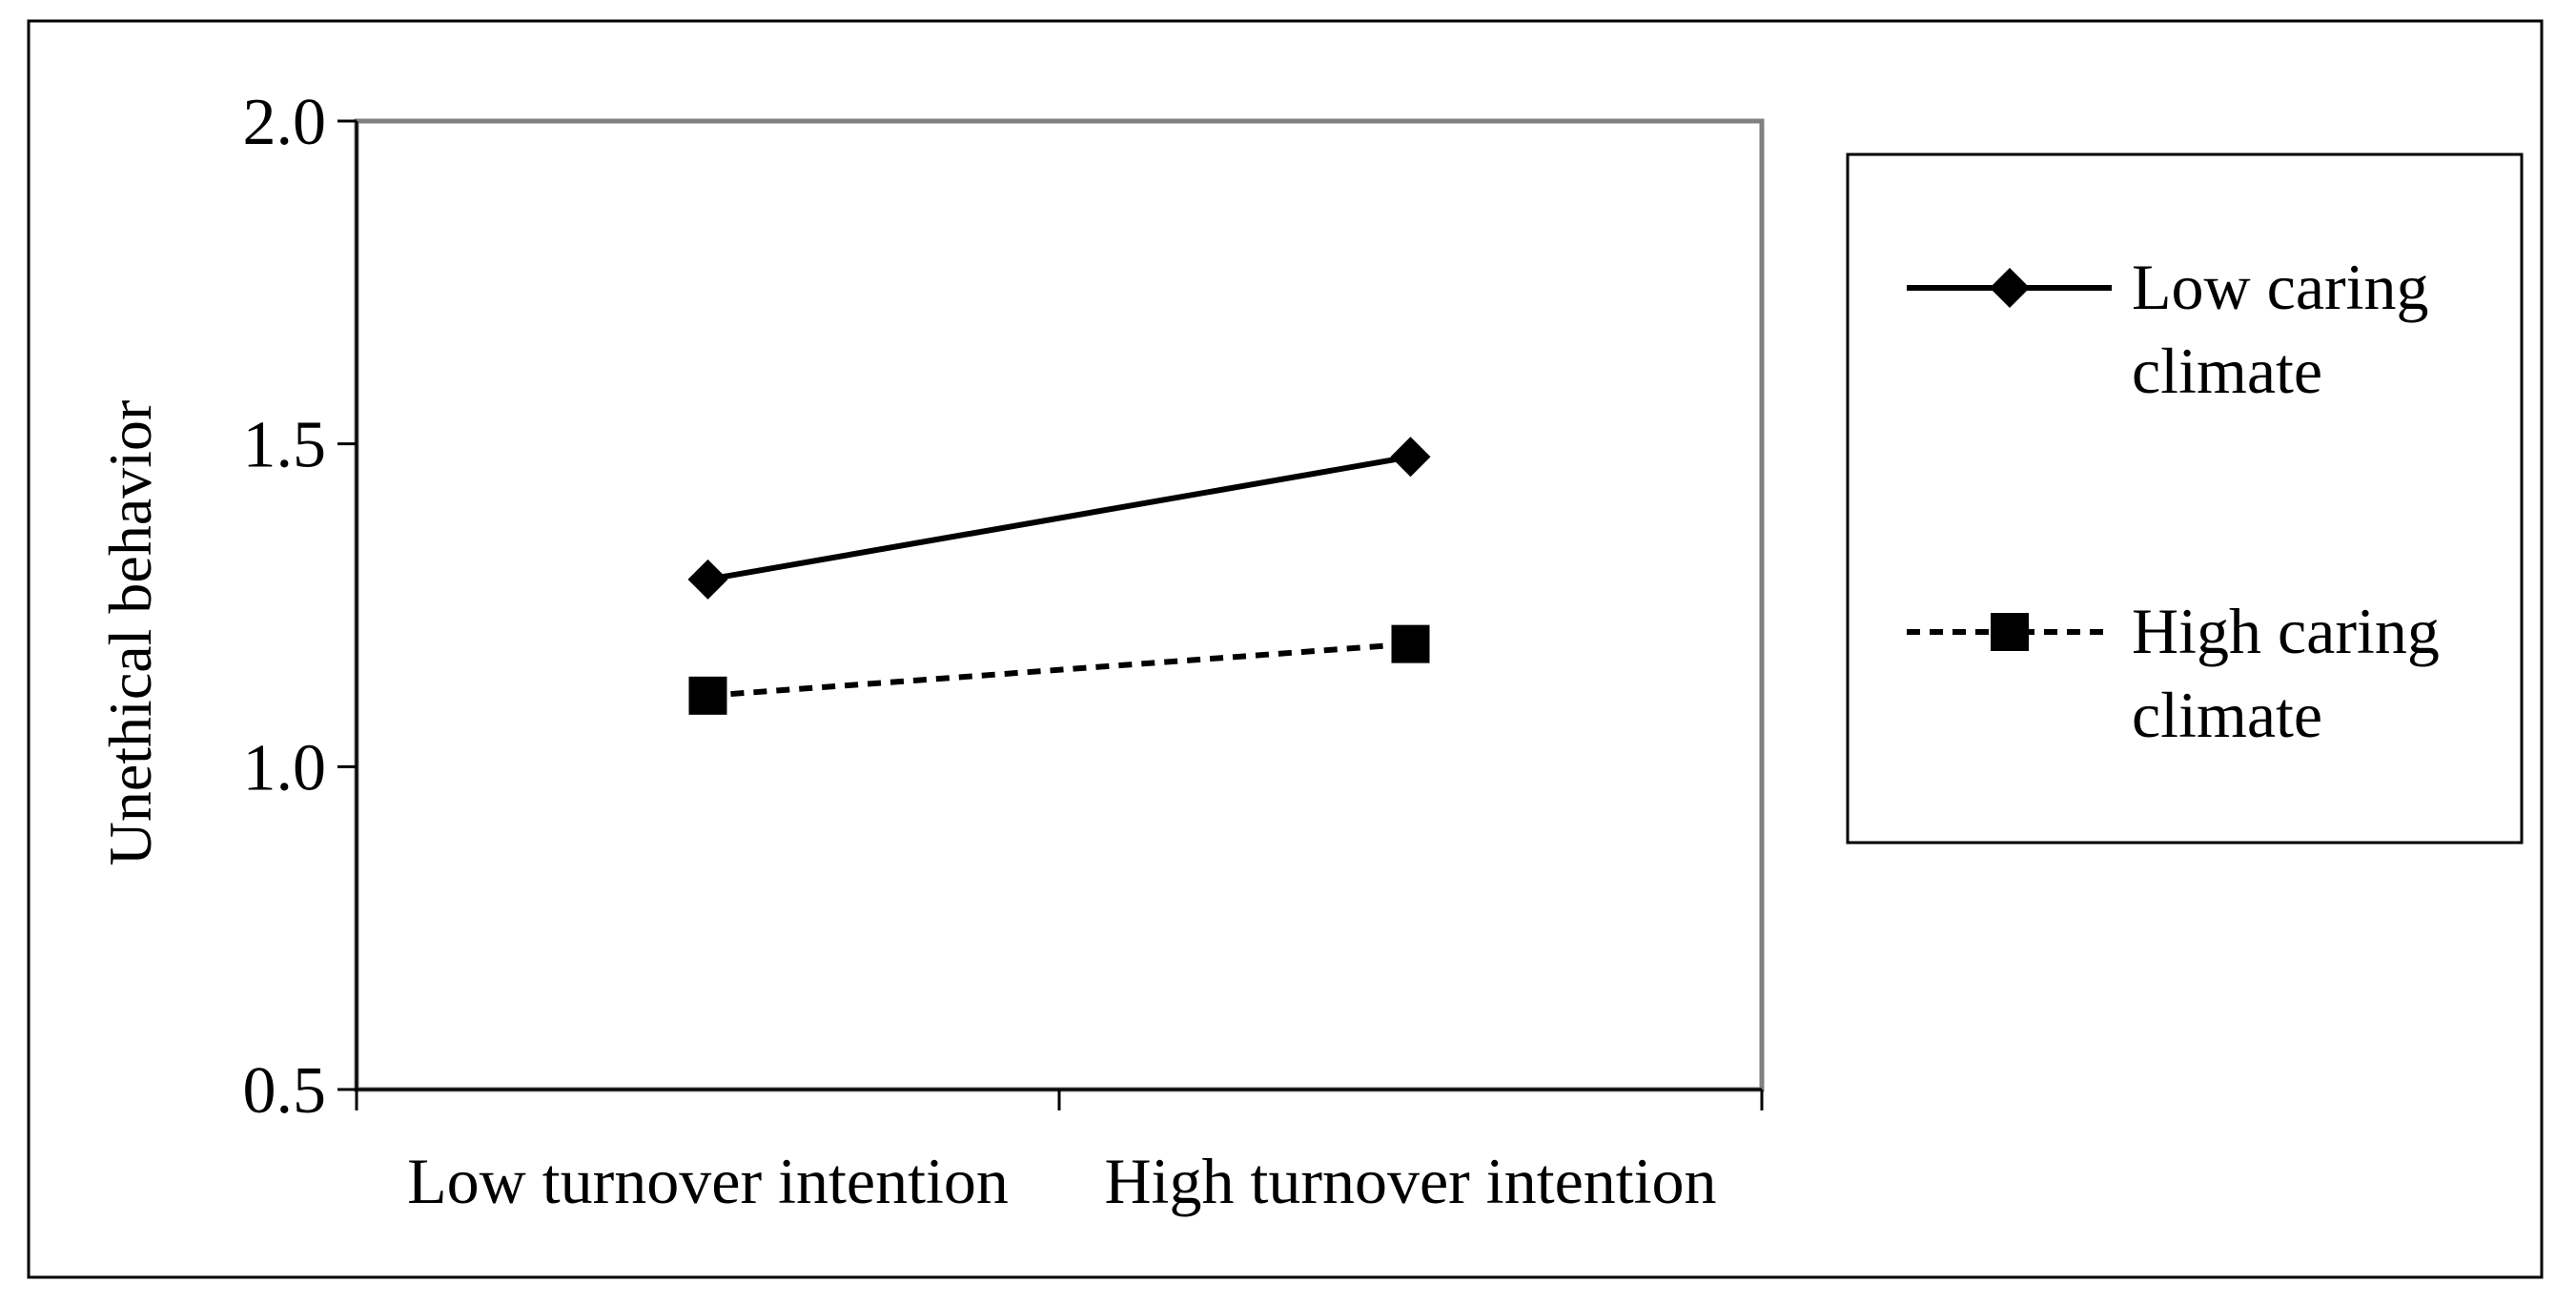 This screenshot has height=1303, width=2576. Describe the element at coordinates (285, 123) in the screenshot. I see `y-tick-label: 2.0` at that location.